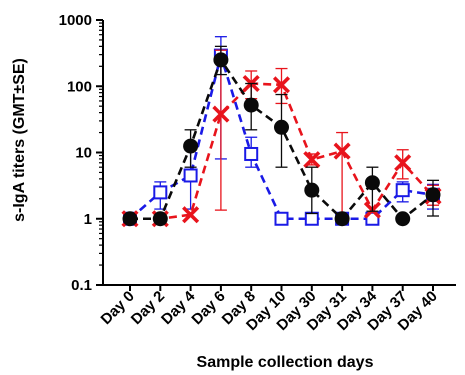 The height and width of the screenshot is (375, 465). I want to click on x-axis-title: Sample collection days, so click(285, 362).